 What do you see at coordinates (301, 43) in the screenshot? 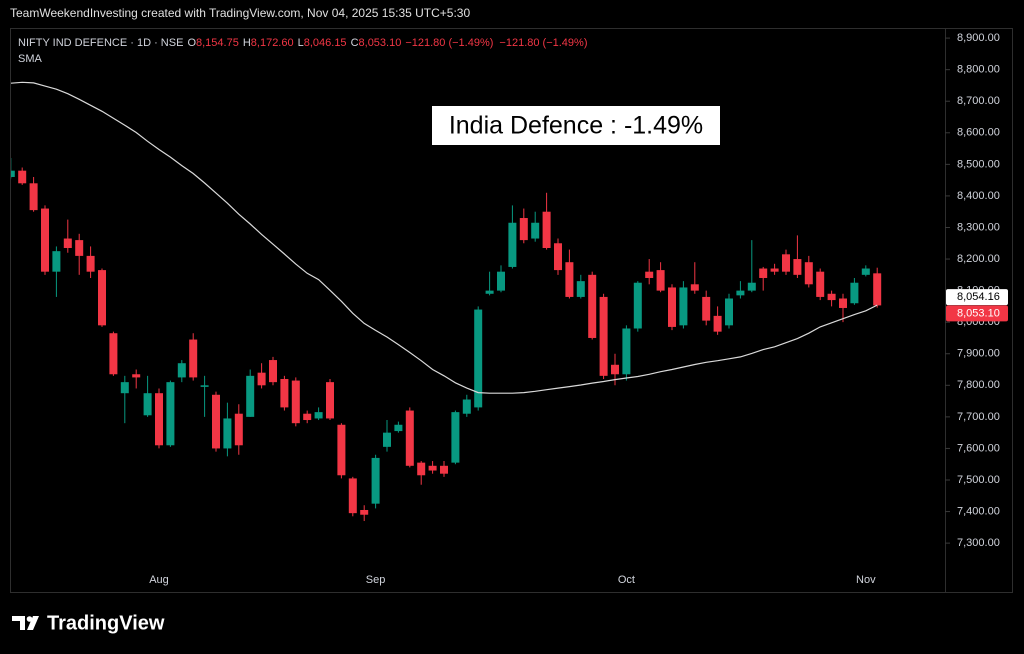
I see `ohlc-key: L` at bounding box center [301, 43].